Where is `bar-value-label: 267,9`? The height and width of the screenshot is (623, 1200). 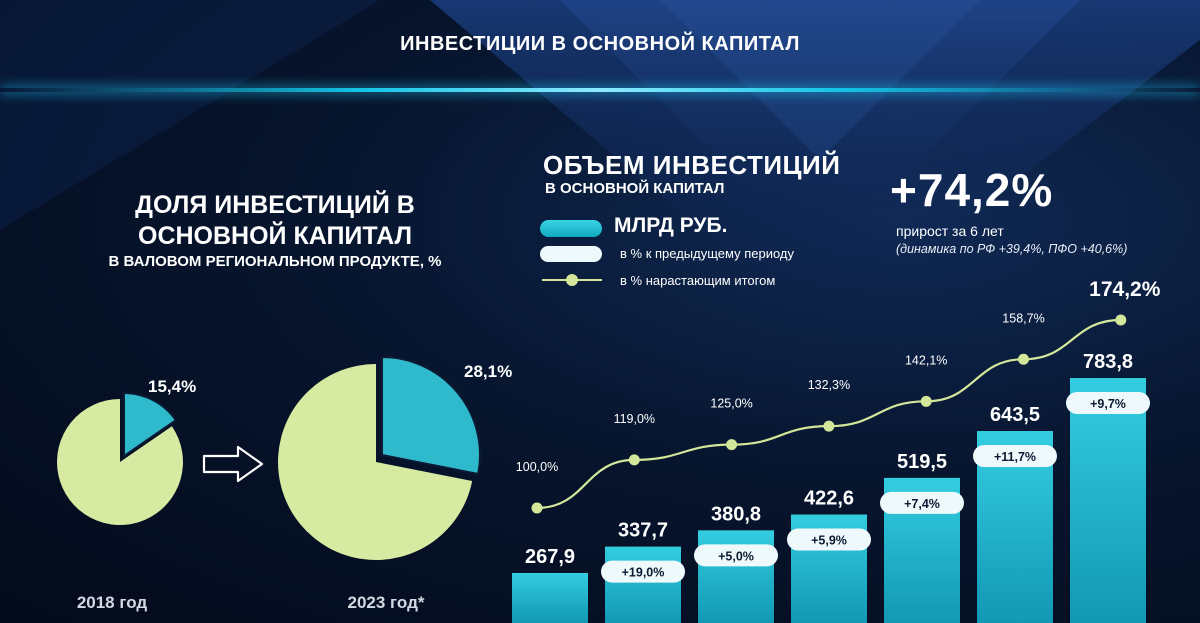
bar-value-label: 267,9 is located at coordinates (550, 557).